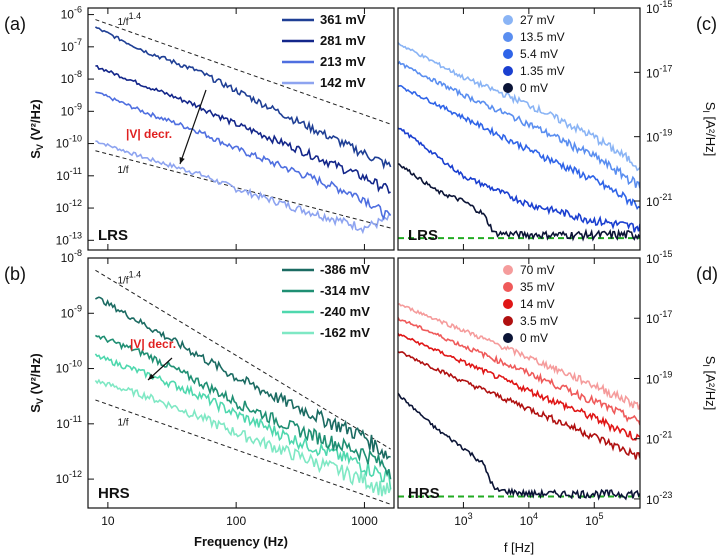 The width and height of the screenshot is (727, 556). What do you see at coordinates (706, 24) in the screenshot?
I see `panel-label: (c)` at bounding box center [706, 24].